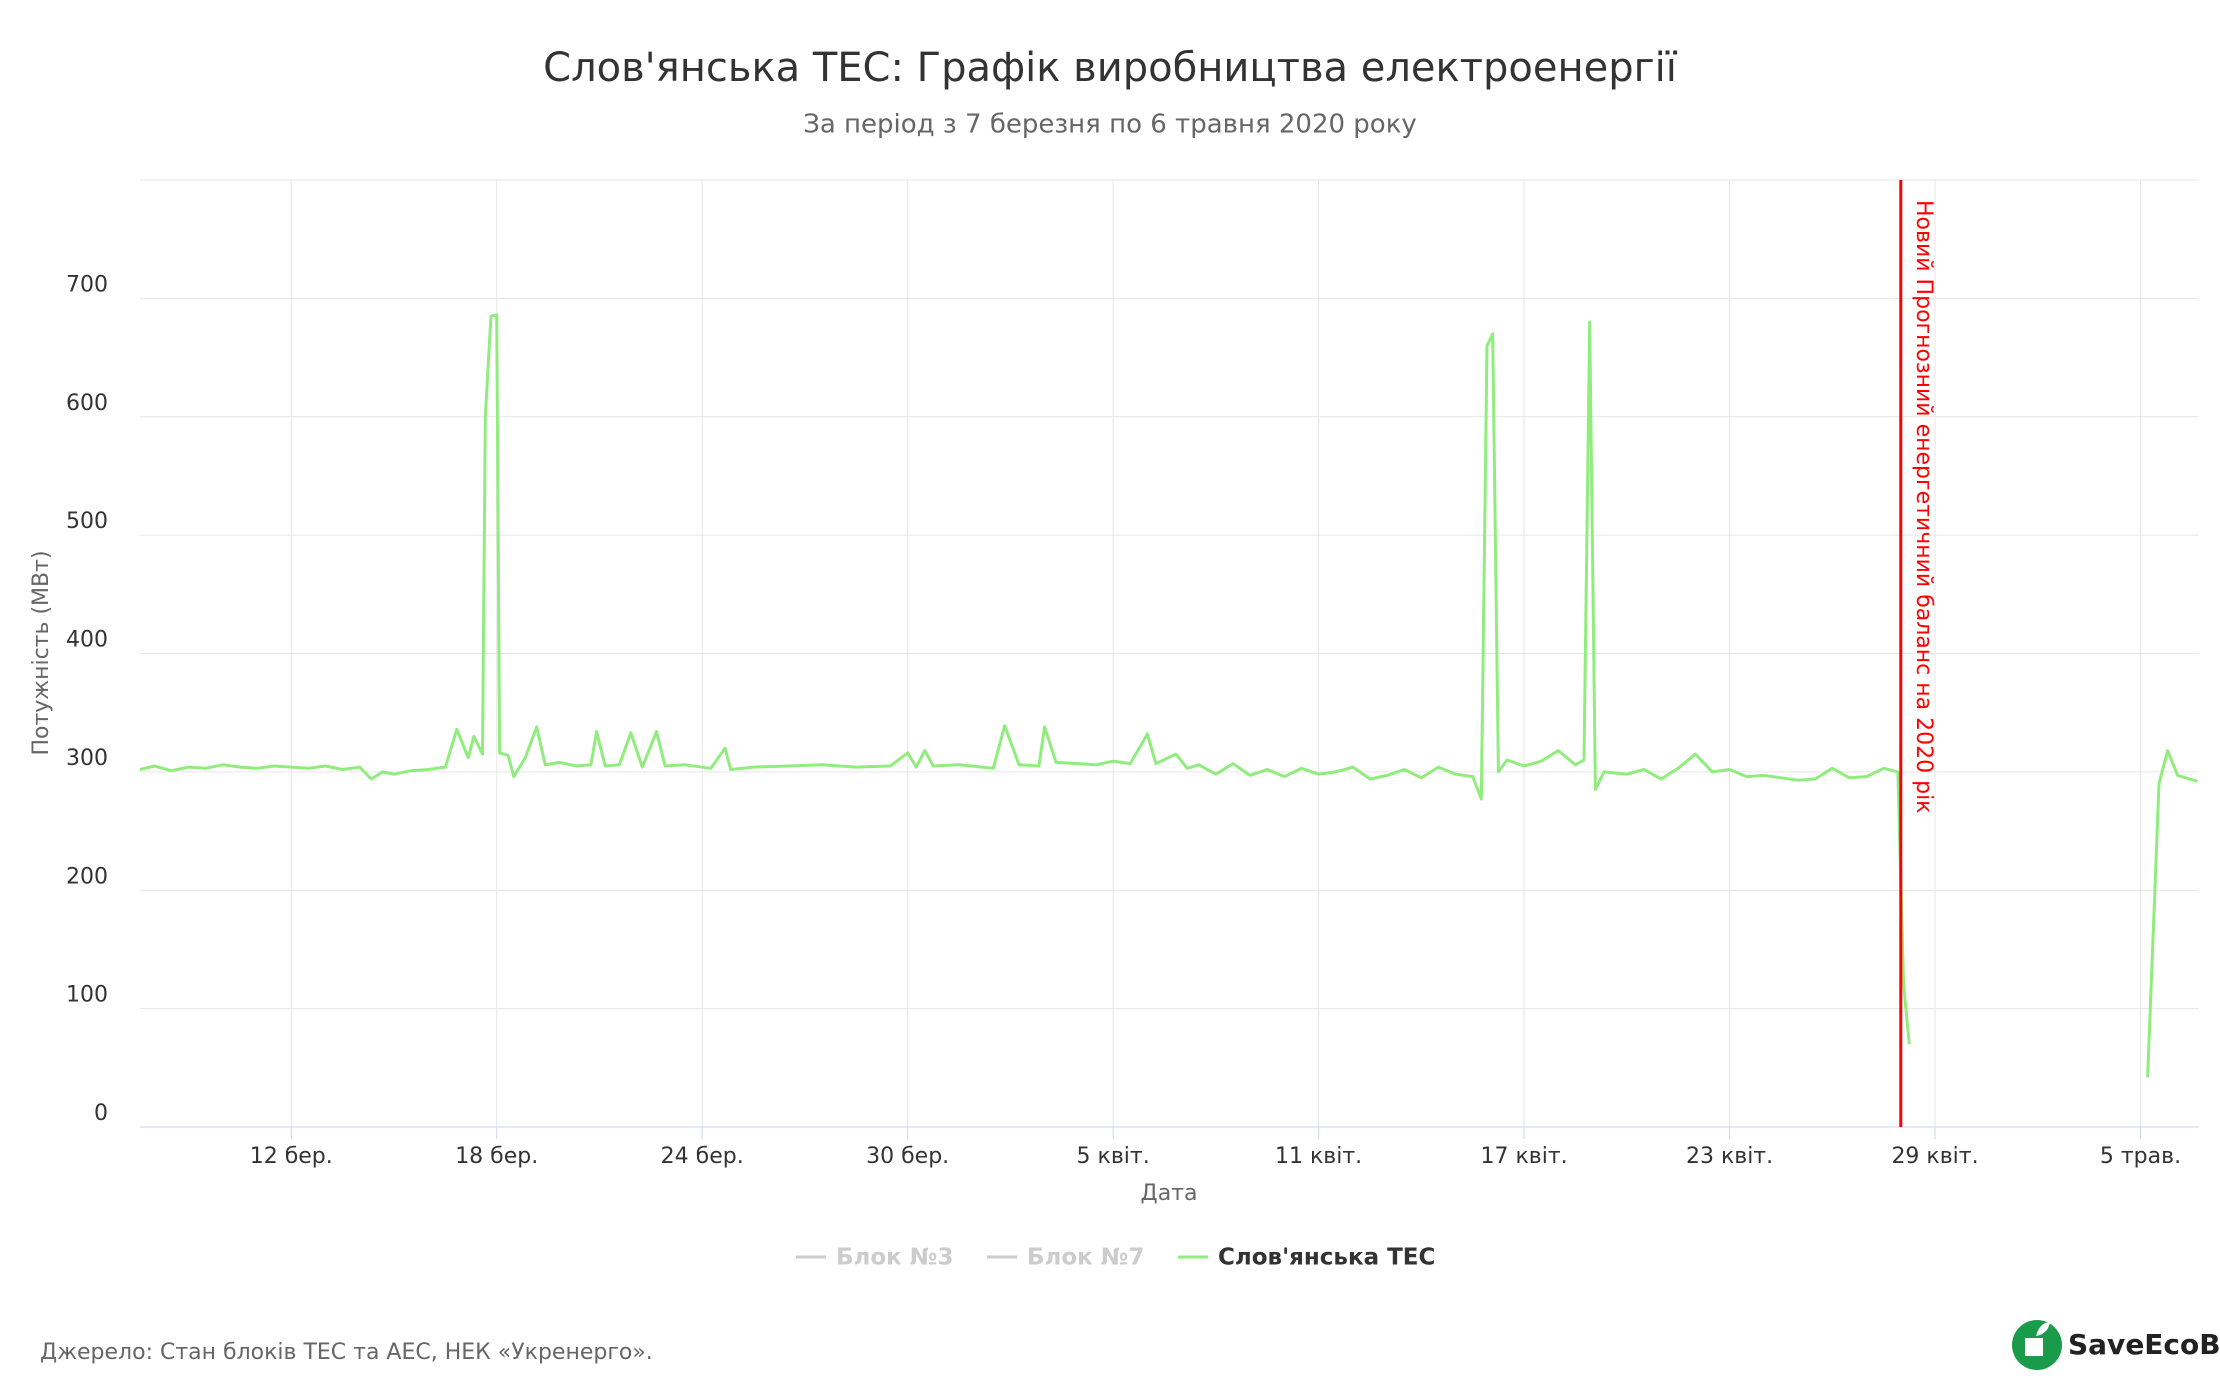 This screenshot has height=1400, width=2220. Describe the element at coordinates (87, 758) in the screenshot. I see `y-tick-label: 300` at that location.